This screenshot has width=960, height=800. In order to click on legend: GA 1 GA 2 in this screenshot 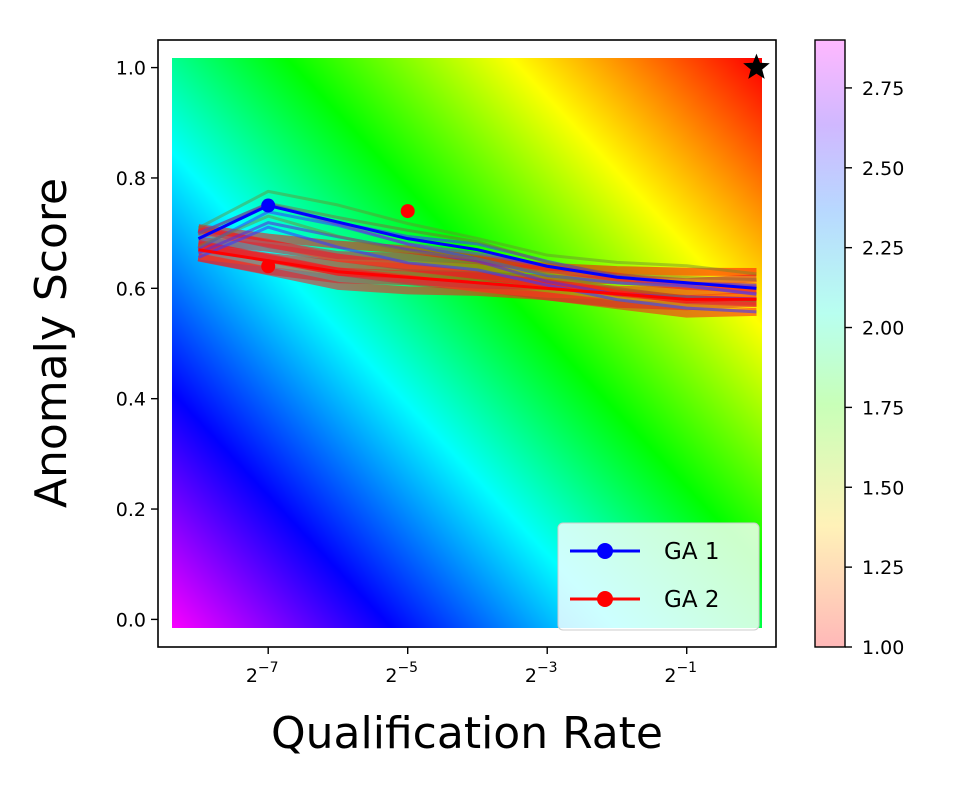, I will do `click(658, 576)`.